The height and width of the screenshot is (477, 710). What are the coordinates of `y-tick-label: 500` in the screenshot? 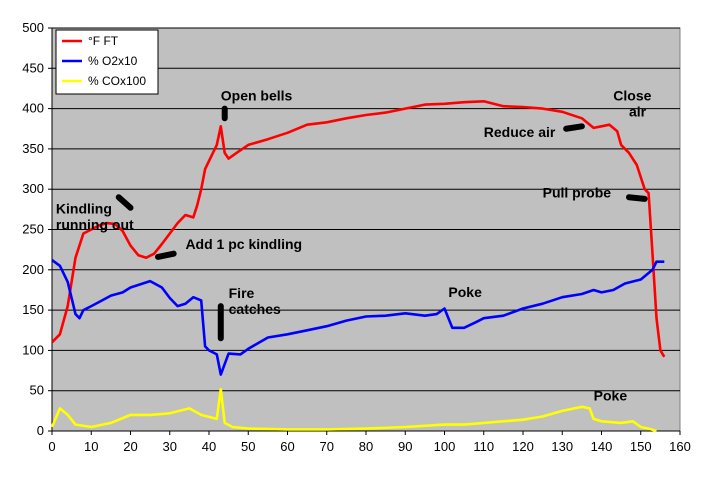 It's located at (33, 27).